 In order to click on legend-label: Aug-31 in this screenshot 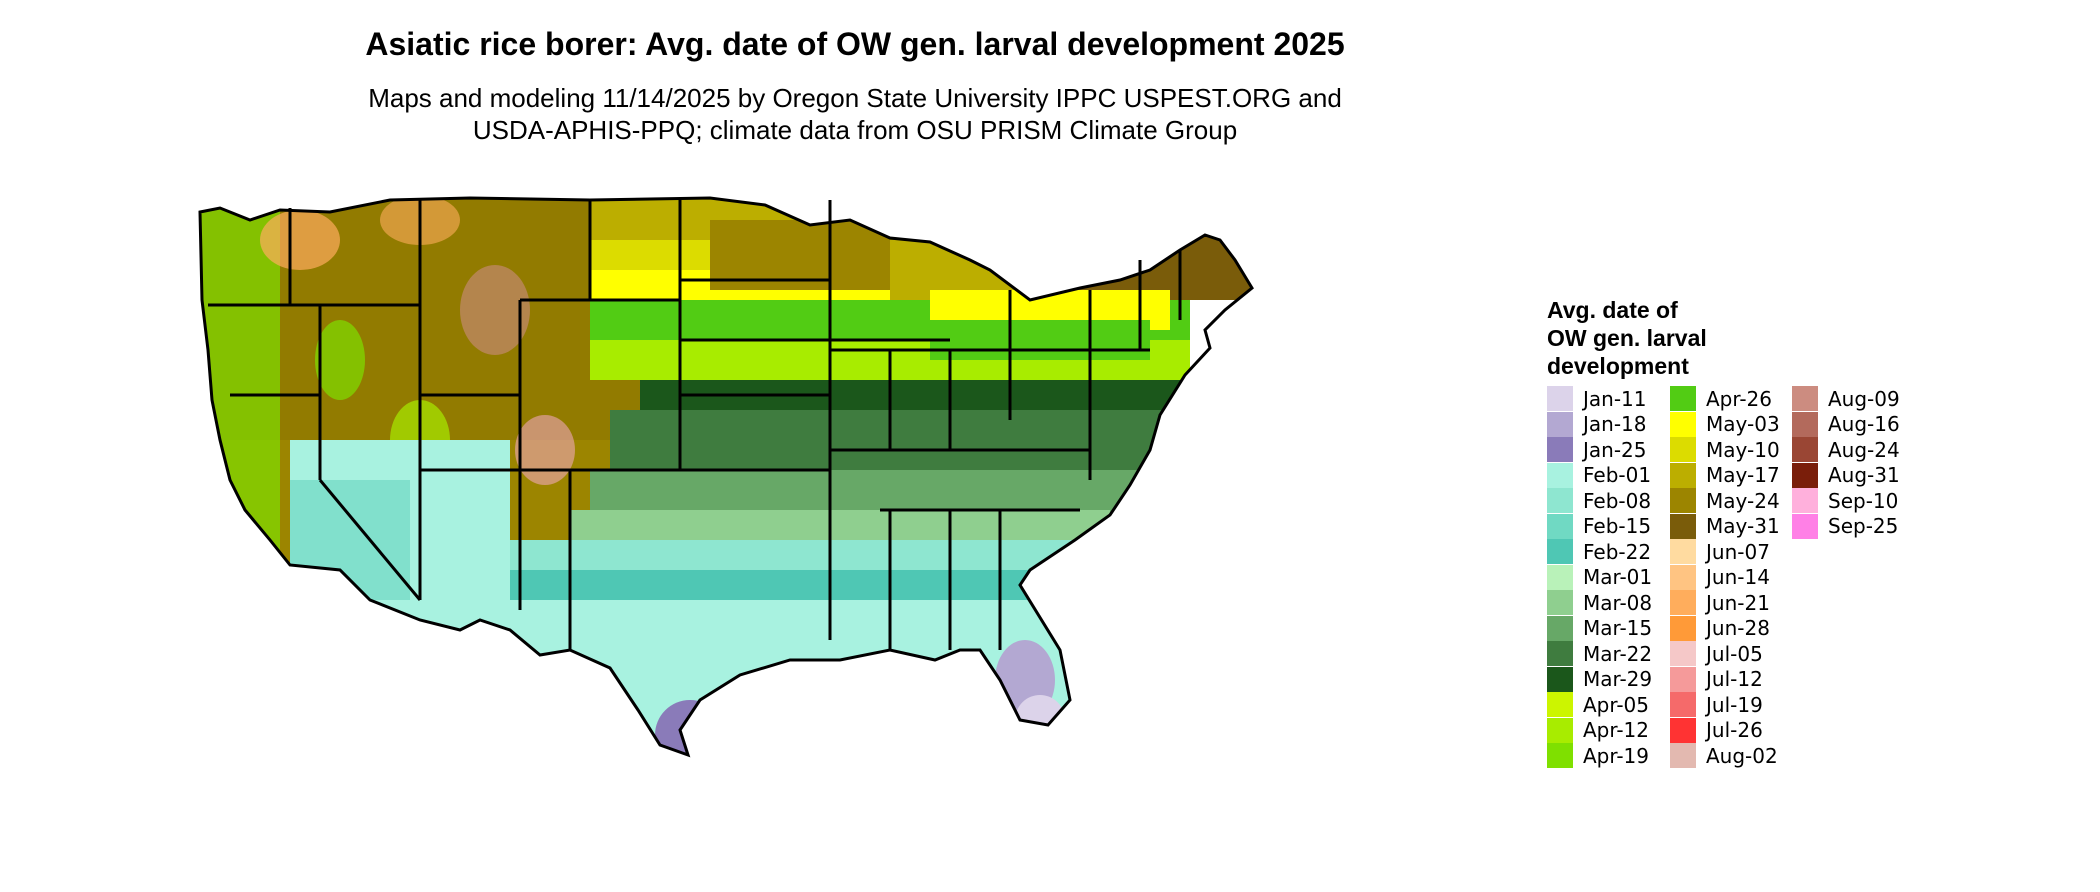, I will do `click(1864, 475)`.